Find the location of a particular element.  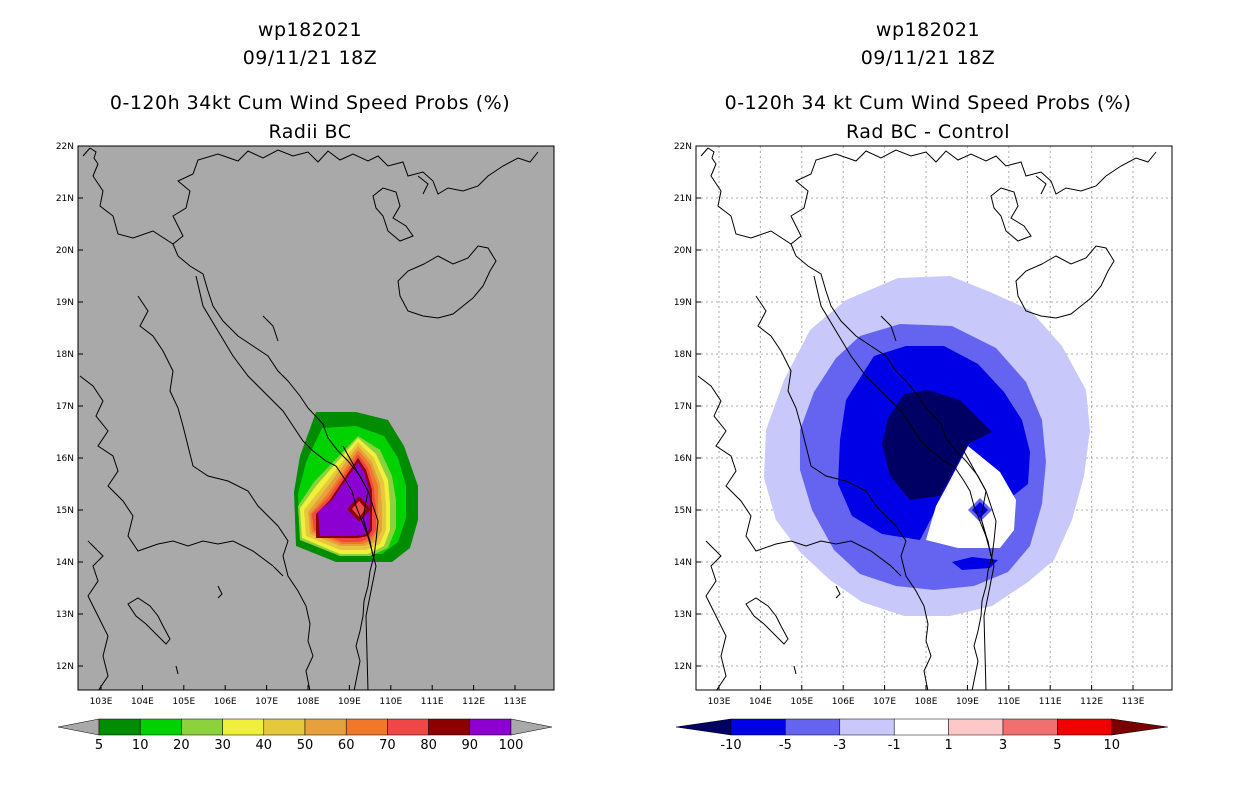

colorbar-label: 80 is located at coordinates (428, 745).